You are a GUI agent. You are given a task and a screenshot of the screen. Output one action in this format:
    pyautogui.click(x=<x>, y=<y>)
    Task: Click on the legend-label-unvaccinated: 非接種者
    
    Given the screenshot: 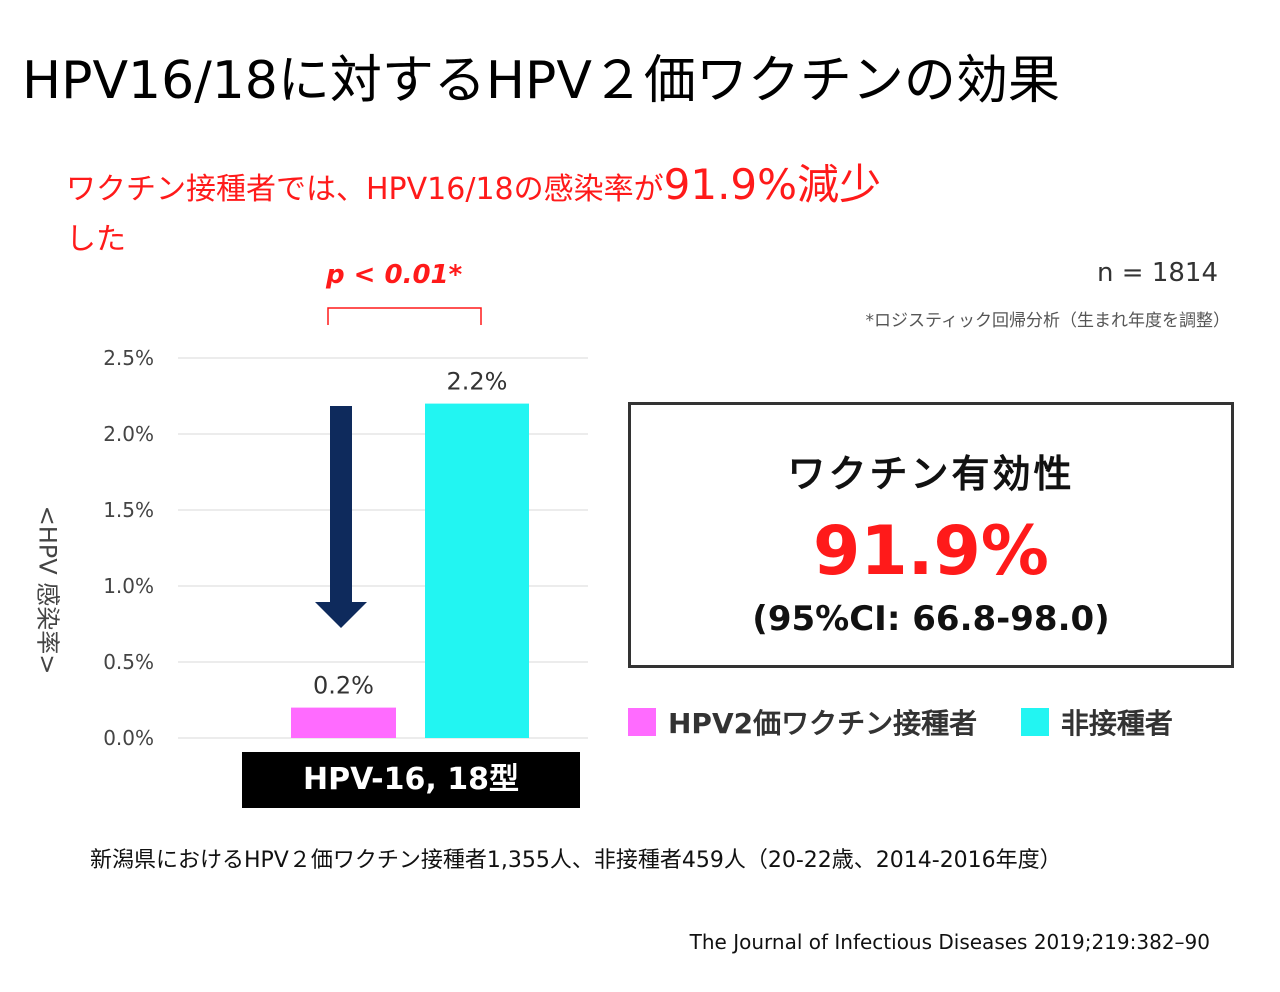 What is the action you would take?
    pyautogui.click(x=1116, y=723)
    